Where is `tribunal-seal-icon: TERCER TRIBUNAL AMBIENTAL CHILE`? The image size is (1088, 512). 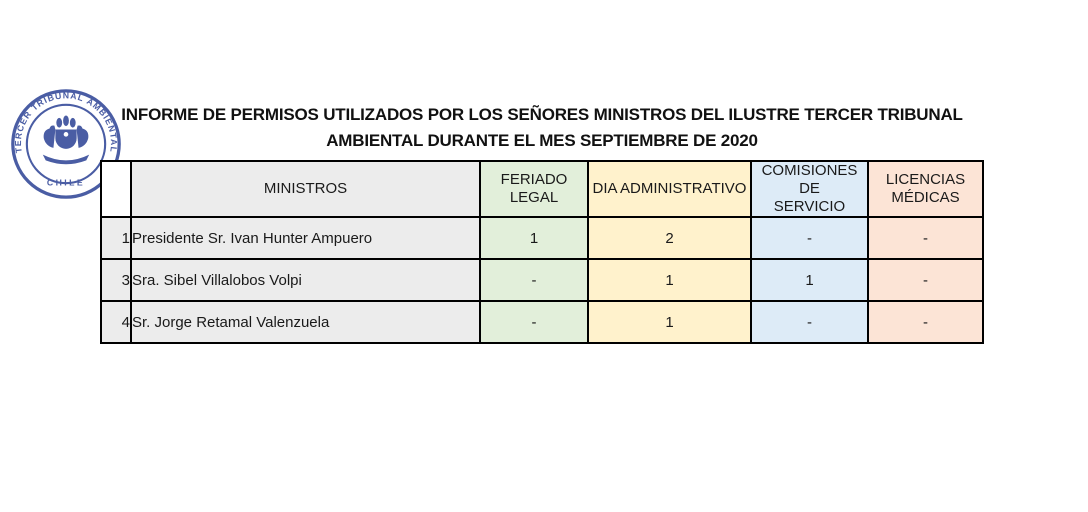
tribunal-seal-icon: TERCER TRIBUNAL AMBIENTAL CHILE is located at coordinates (66, 144).